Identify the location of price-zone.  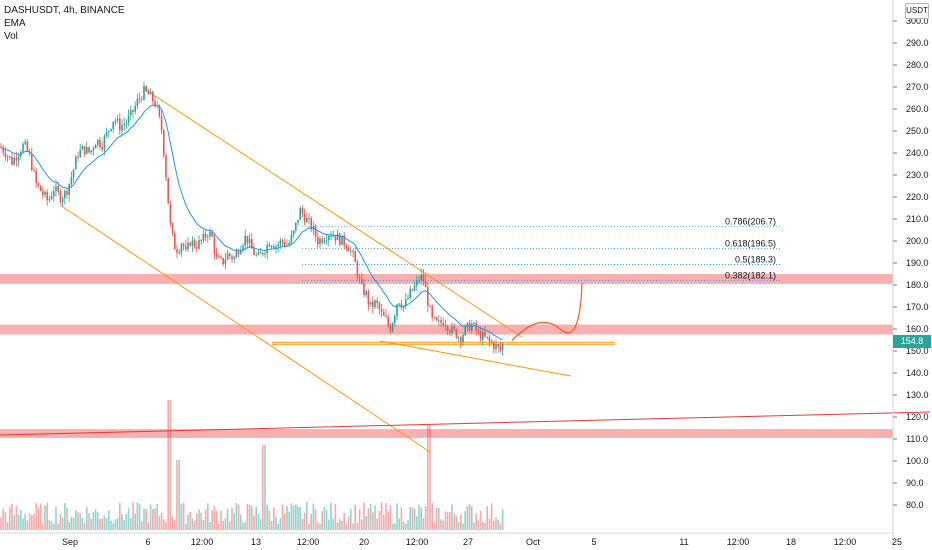
(446, 279).